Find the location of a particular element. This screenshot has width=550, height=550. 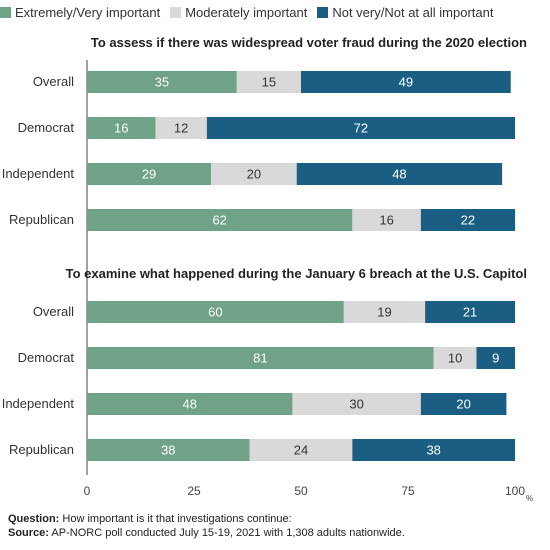

data-label: 24 is located at coordinates (301, 450).